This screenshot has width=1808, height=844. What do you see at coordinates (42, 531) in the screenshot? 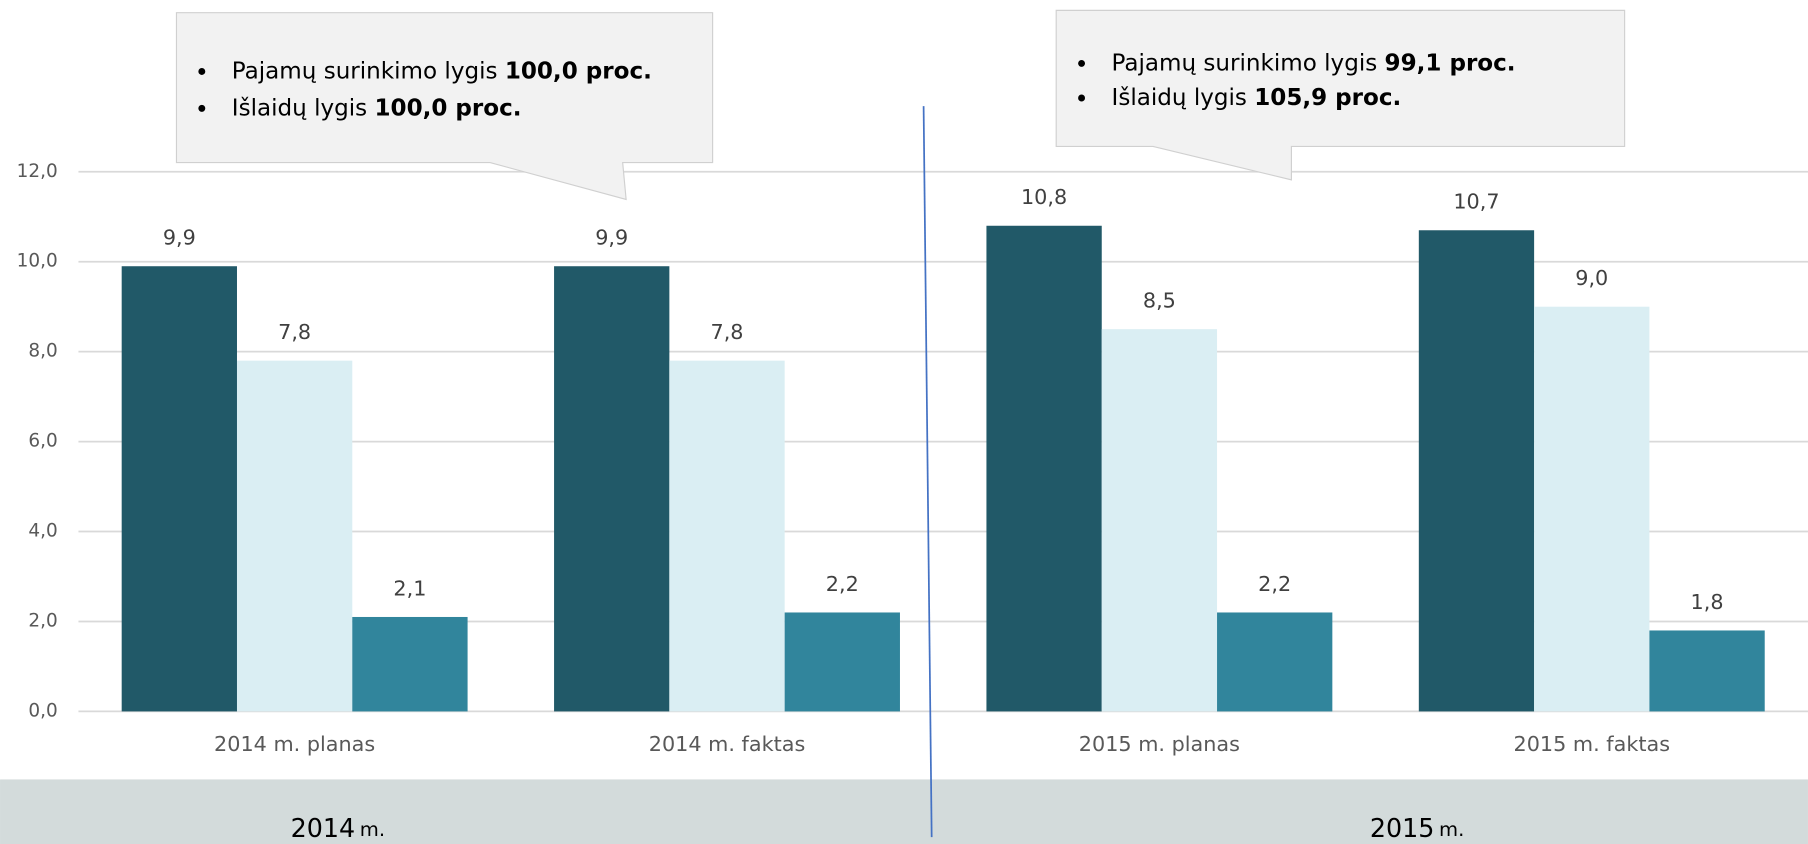
I see `y-tick-label: 4,0` at bounding box center [42, 531].